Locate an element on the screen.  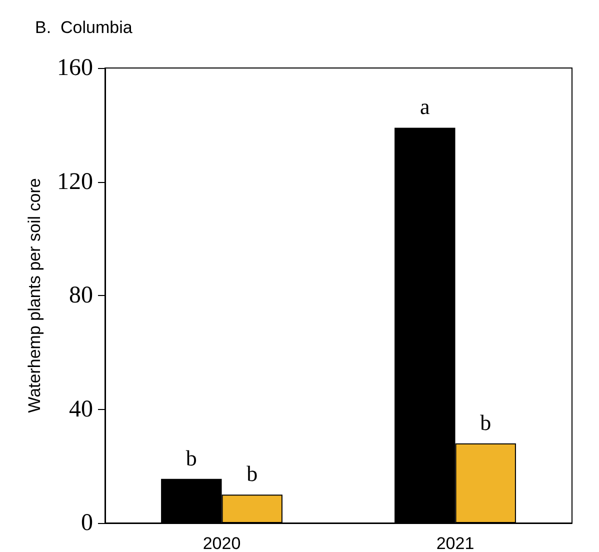
chart-title: B. Columbia is located at coordinates (84, 27).